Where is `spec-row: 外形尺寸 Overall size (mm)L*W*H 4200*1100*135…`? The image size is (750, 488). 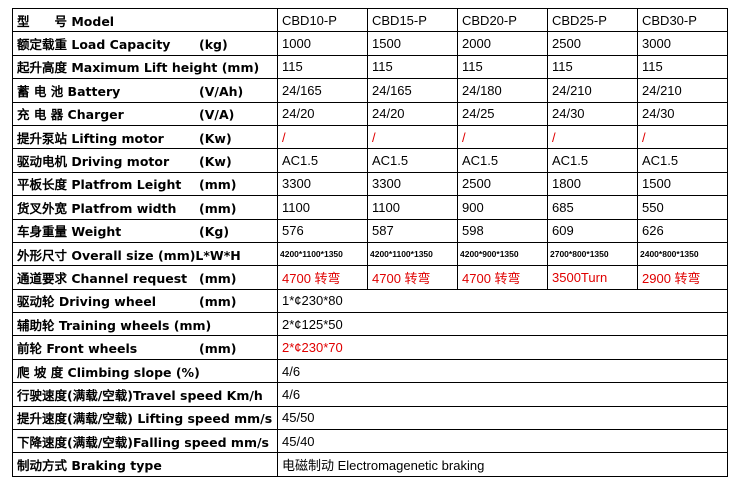 spec-row: 外形尺寸 Overall size (mm)L*W*H 4200*1100*135… is located at coordinates (370, 254).